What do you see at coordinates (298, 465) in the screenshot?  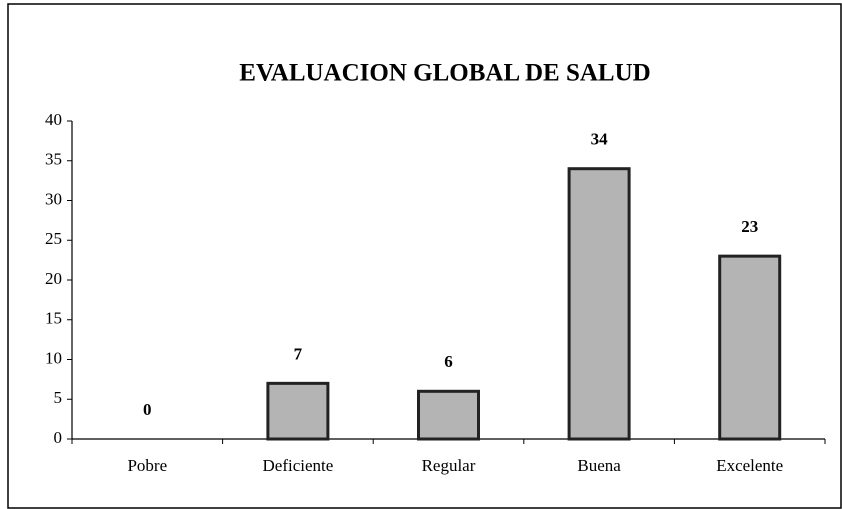 I see `x-tick-label: Deficiente` at bounding box center [298, 465].